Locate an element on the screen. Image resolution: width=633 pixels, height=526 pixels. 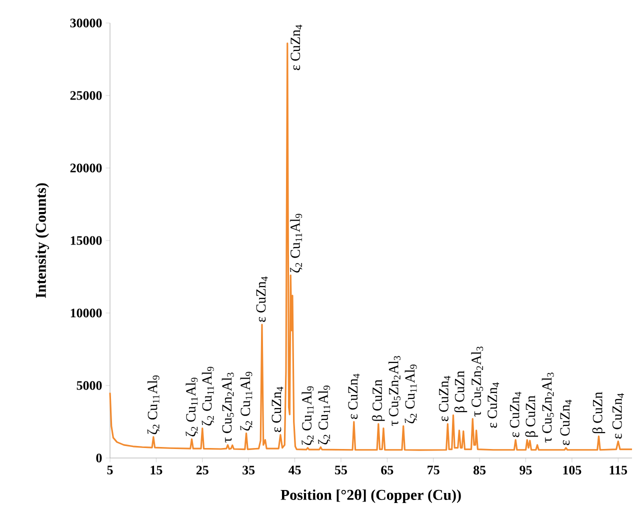
y-axis-title: Intensity (Counts) is located at coordinates (42, 240).